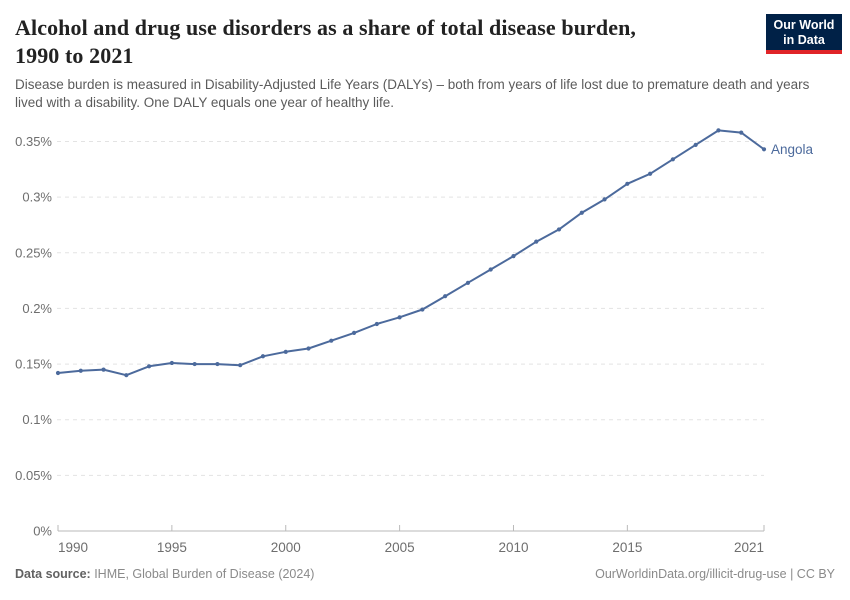 This screenshot has width=850, height=600. I want to click on data-point-2008, so click(468, 282).